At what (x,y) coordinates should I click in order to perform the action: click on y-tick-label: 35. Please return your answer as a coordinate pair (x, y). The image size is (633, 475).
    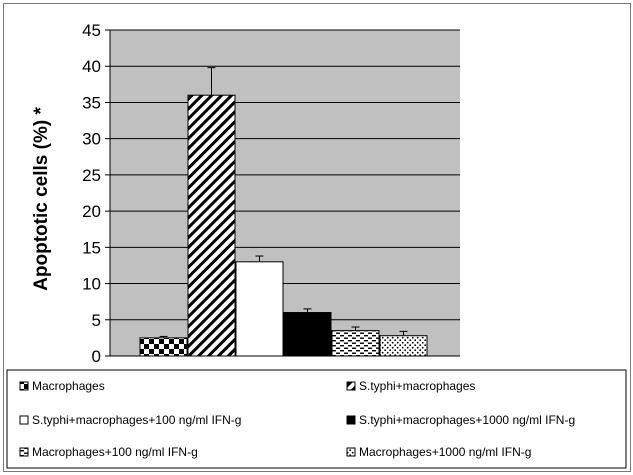
    Looking at the image, I should click on (91, 102).